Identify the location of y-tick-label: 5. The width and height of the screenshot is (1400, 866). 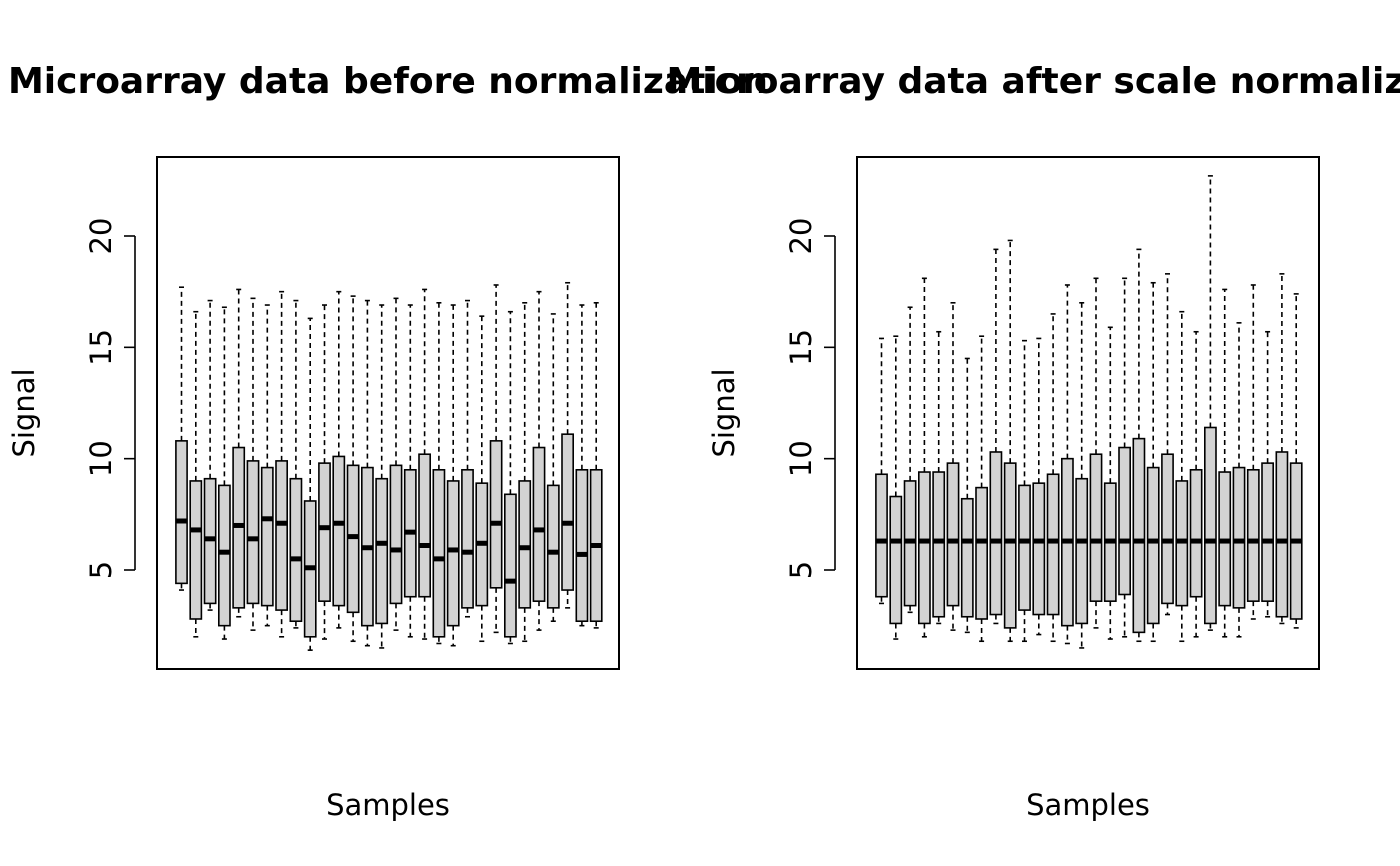
(101, 570).